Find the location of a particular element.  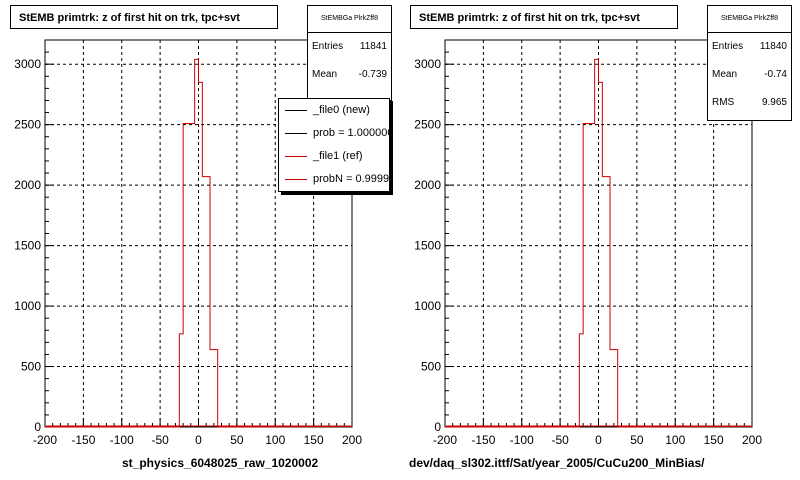

left-y-tick-label: 3000 is located at coordinates (27, 64).